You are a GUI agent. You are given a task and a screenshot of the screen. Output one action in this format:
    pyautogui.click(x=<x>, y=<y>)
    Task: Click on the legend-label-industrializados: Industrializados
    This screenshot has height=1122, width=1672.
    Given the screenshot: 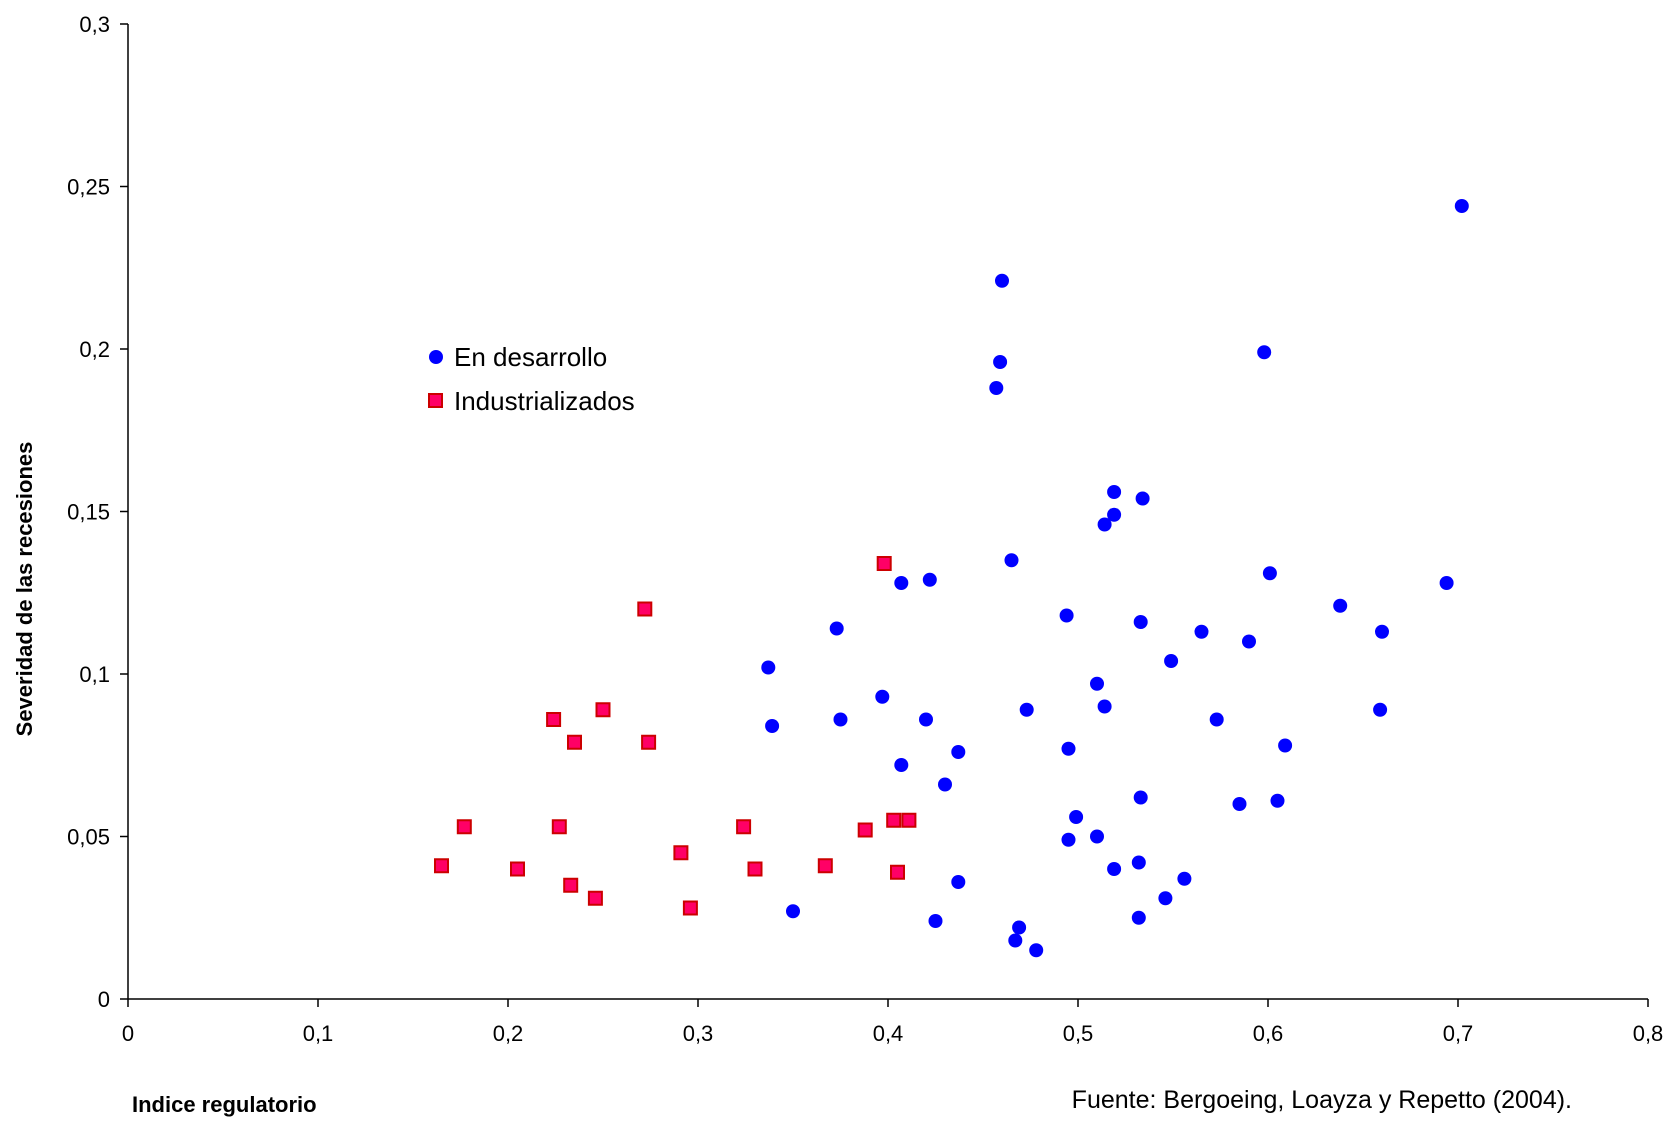 What is the action you would take?
    pyautogui.click(x=544, y=401)
    